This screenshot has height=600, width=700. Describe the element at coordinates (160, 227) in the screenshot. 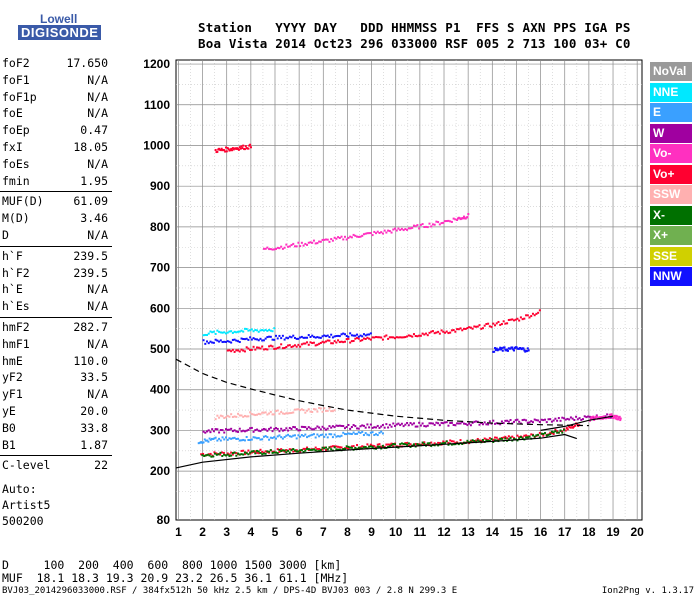

I see `y-tick-label: 800` at that location.